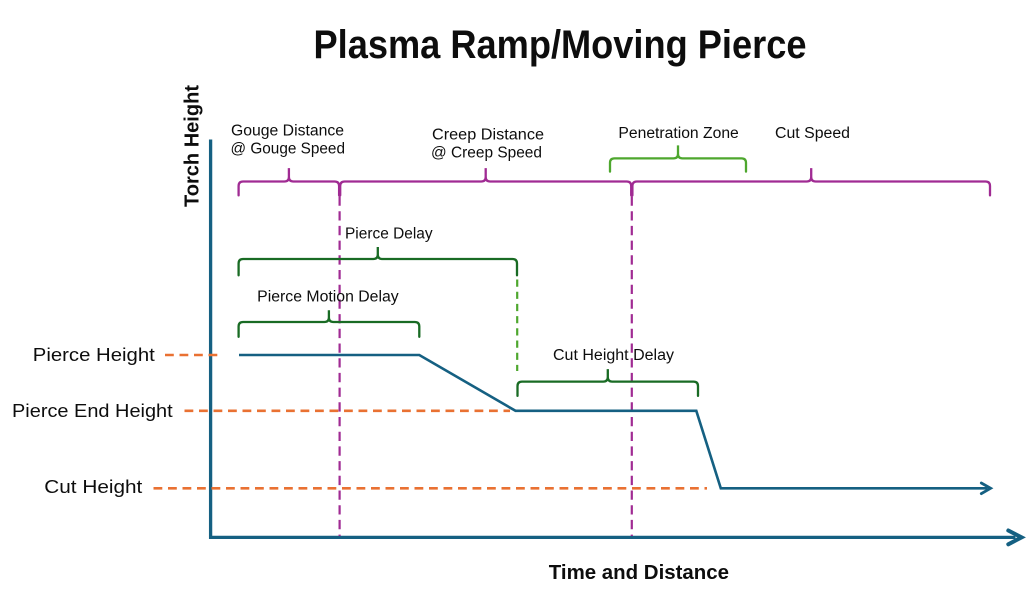 This screenshot has width=1032, height=596. Describe the element at coordinates (287, 131) in the screenshot. I see `svg-text: Gouge Distance` at that location.